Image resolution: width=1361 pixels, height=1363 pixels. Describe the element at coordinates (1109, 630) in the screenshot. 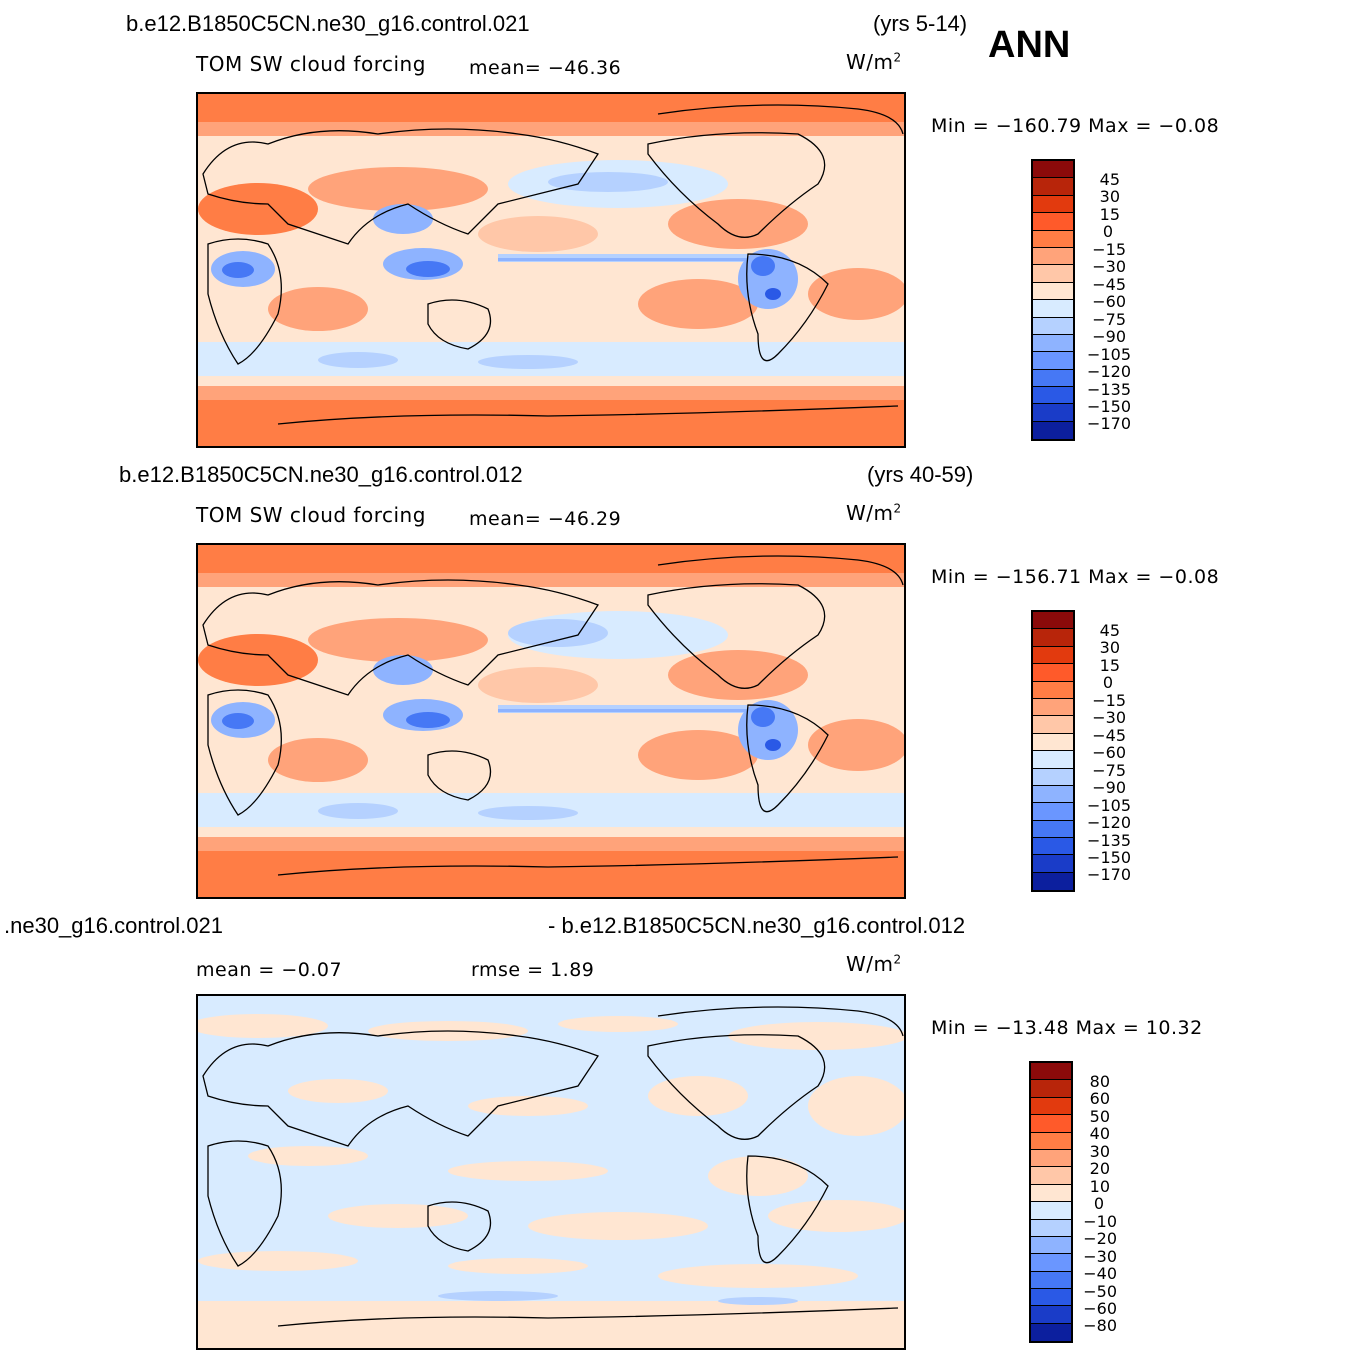

I see `panel2-colorbar-label: 45` at that location.